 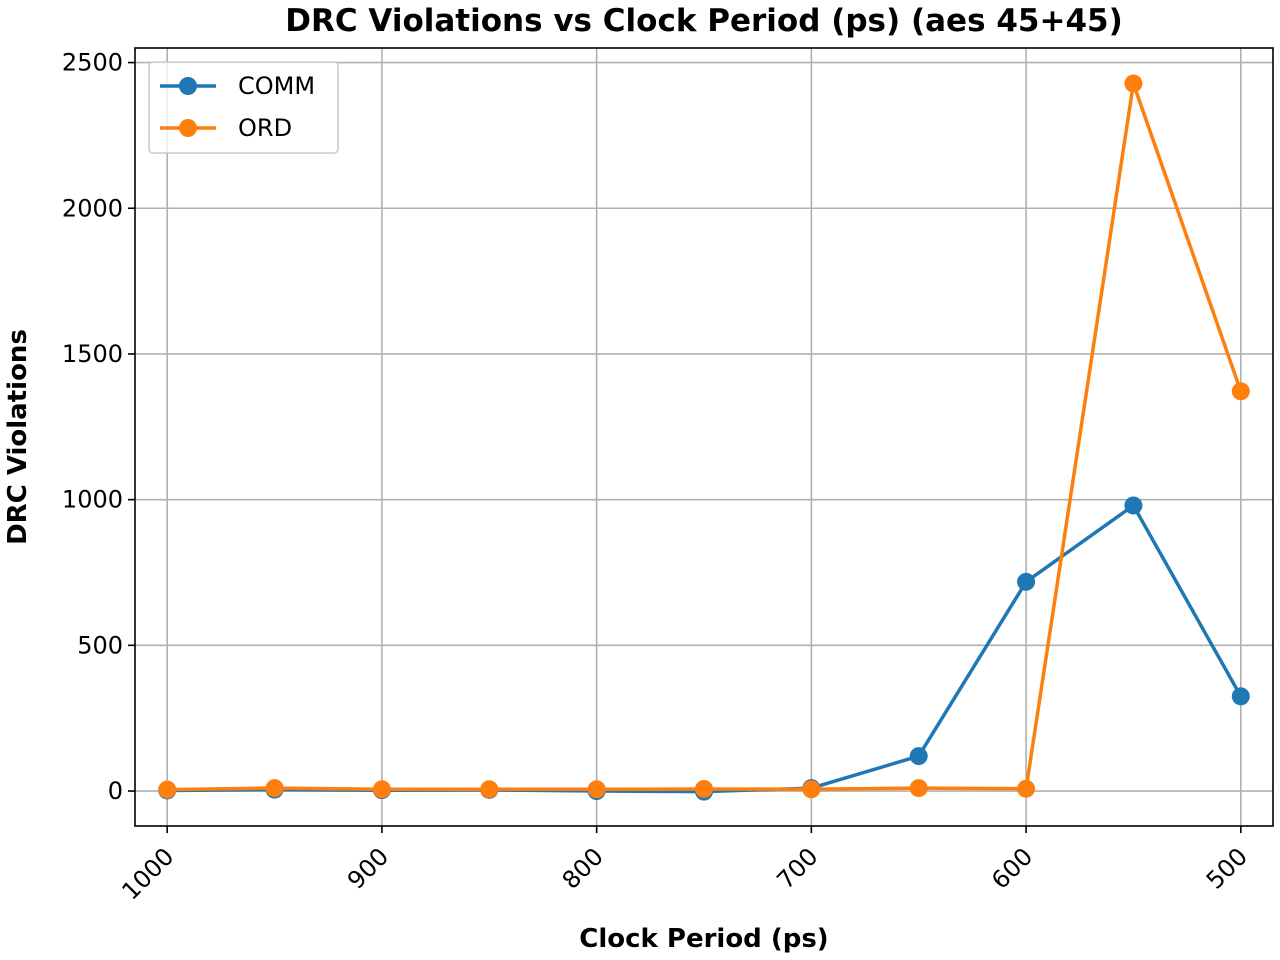 I want to click on y-tick-label: 2000, so click(x=92, y=208).